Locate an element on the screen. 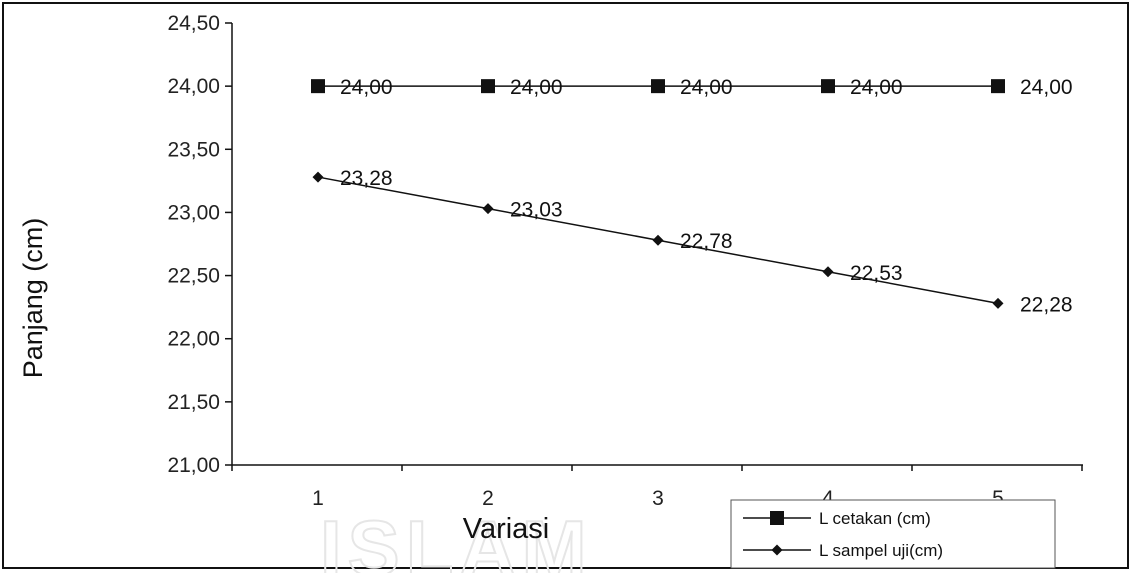 This screenshot has width=1133, height=573. data-label: 23,28 is located at coordinates (366, 178).